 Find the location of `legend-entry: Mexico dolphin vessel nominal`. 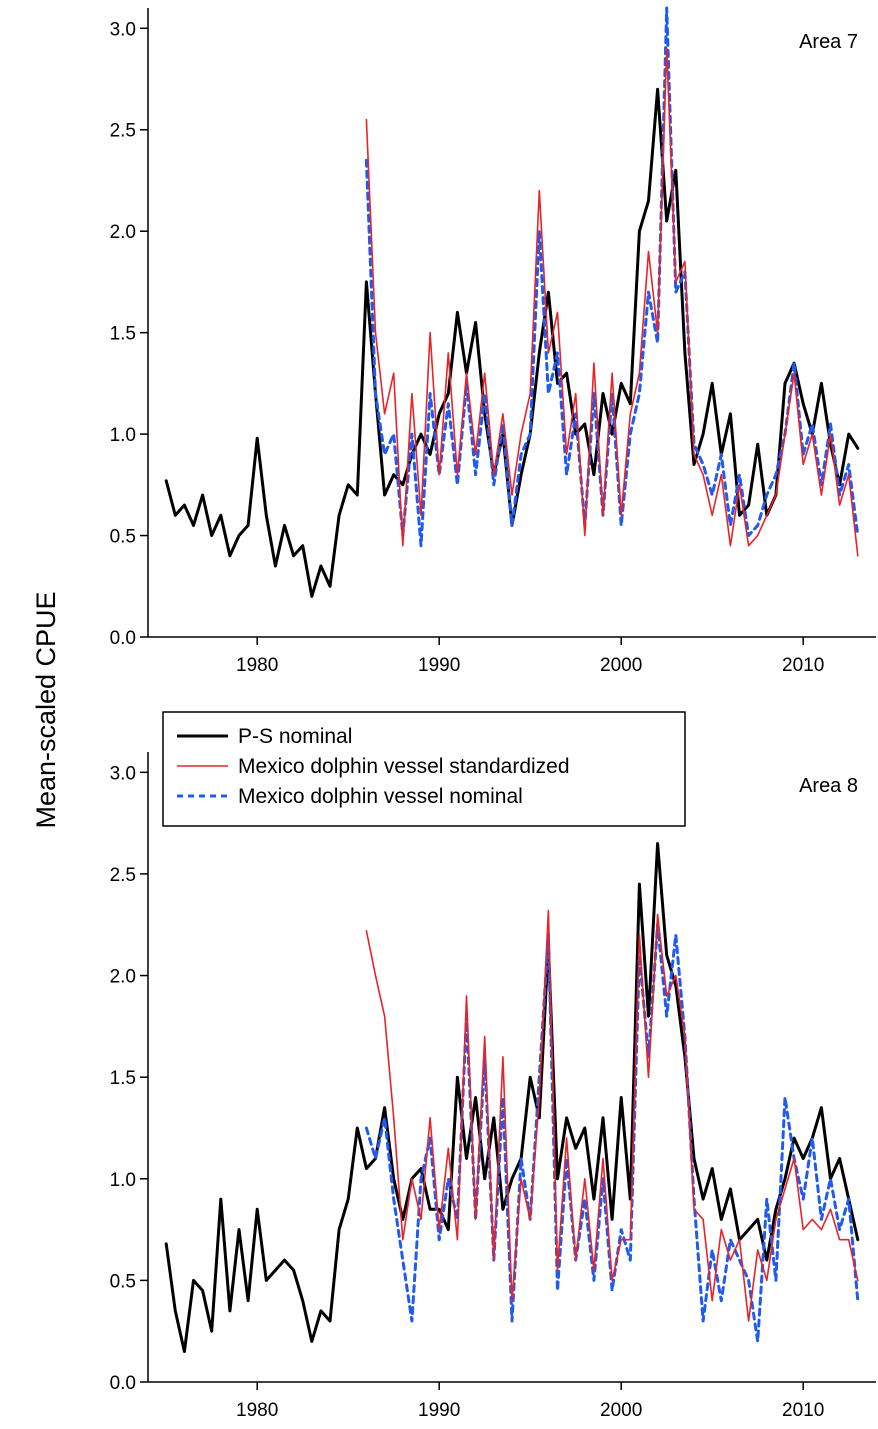

legend-entry: Mexico dolphin vessel nominal is located at coordinates (380, 796).